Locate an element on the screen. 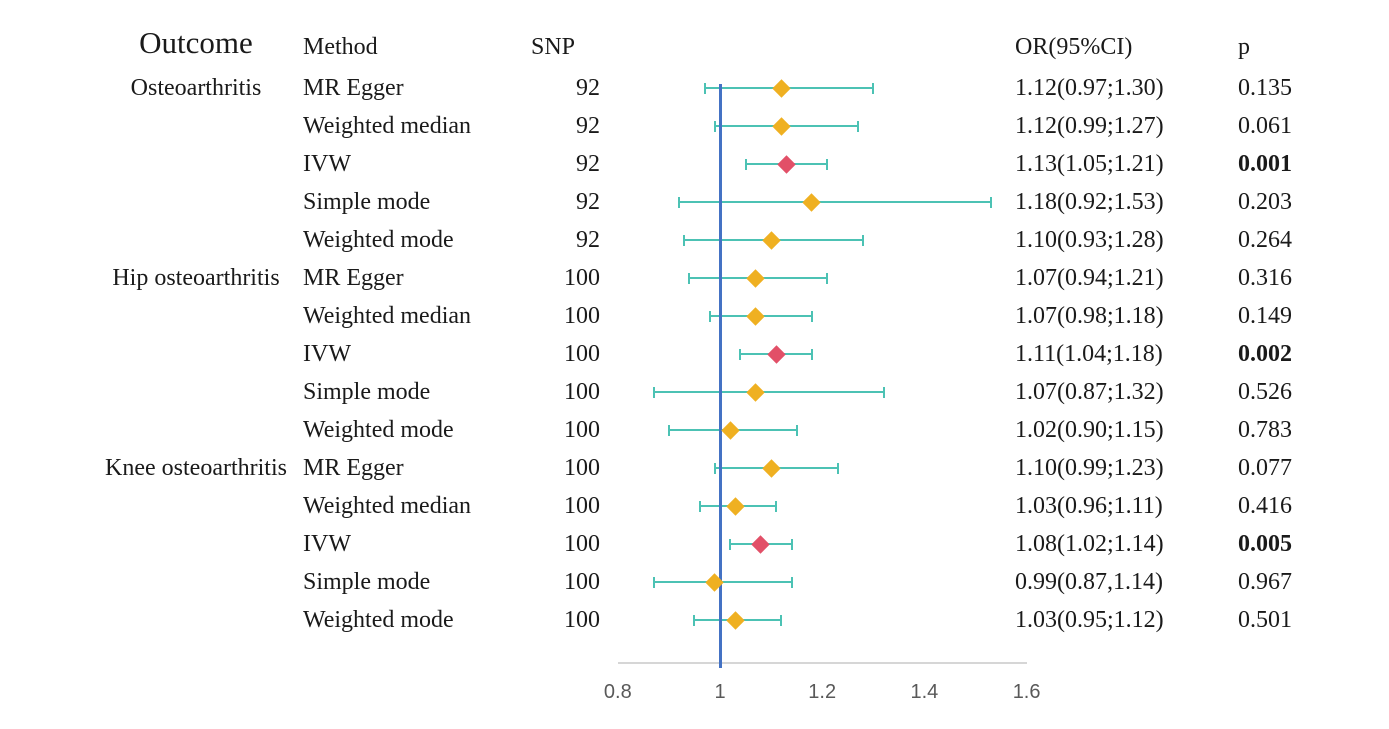  p-value: 0.002 is located at coordinates (1265, 354).